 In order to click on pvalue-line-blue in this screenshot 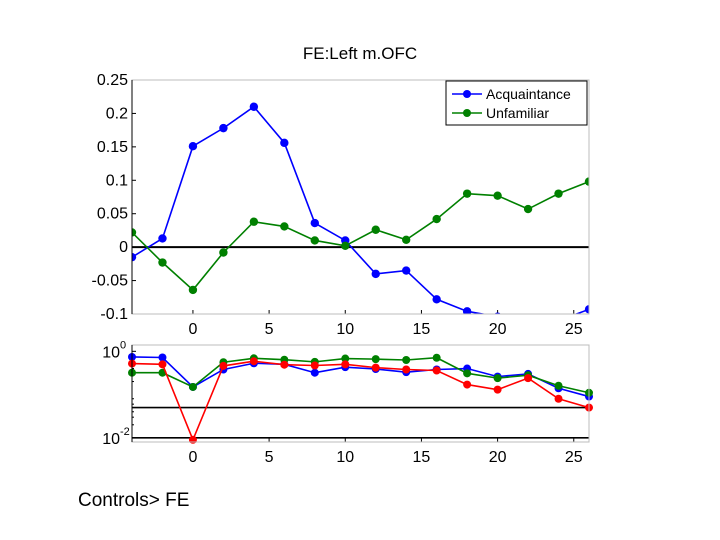, I will do `click(360, 377)`.